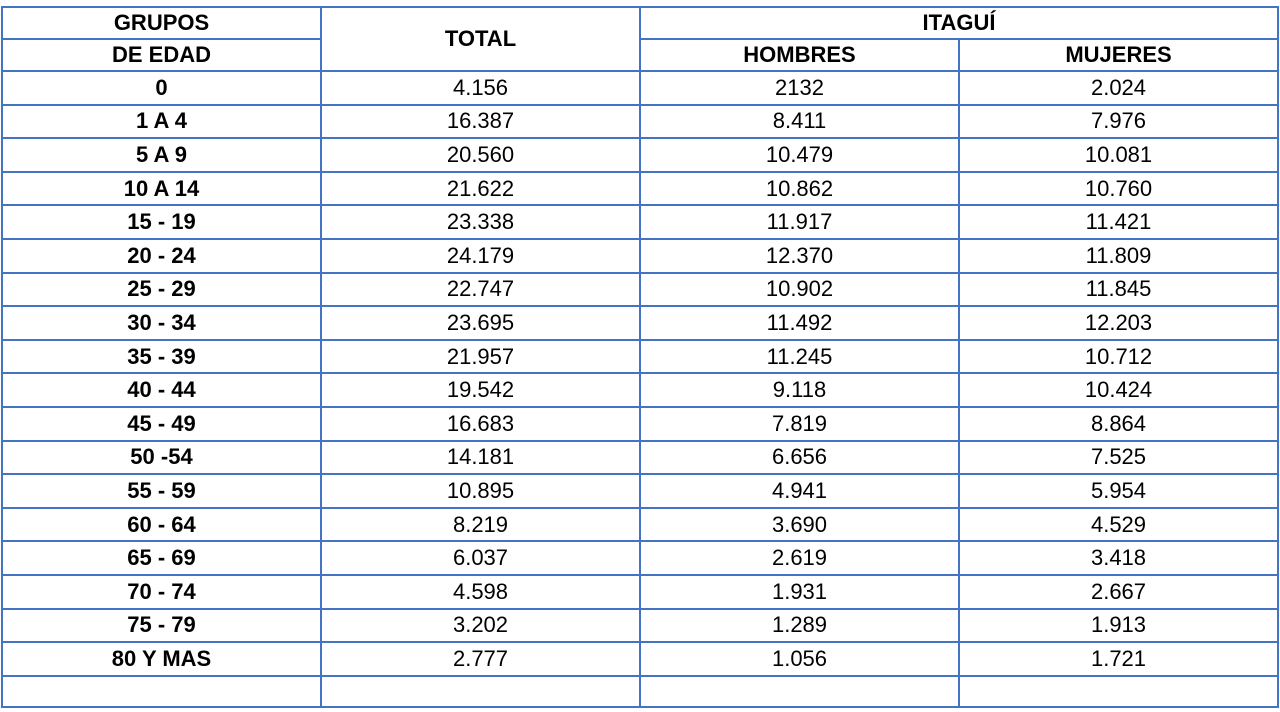 The height and width of the screenshot is (712, 1280). I want to click on value-cell: 3.418, so click(1118, 558).